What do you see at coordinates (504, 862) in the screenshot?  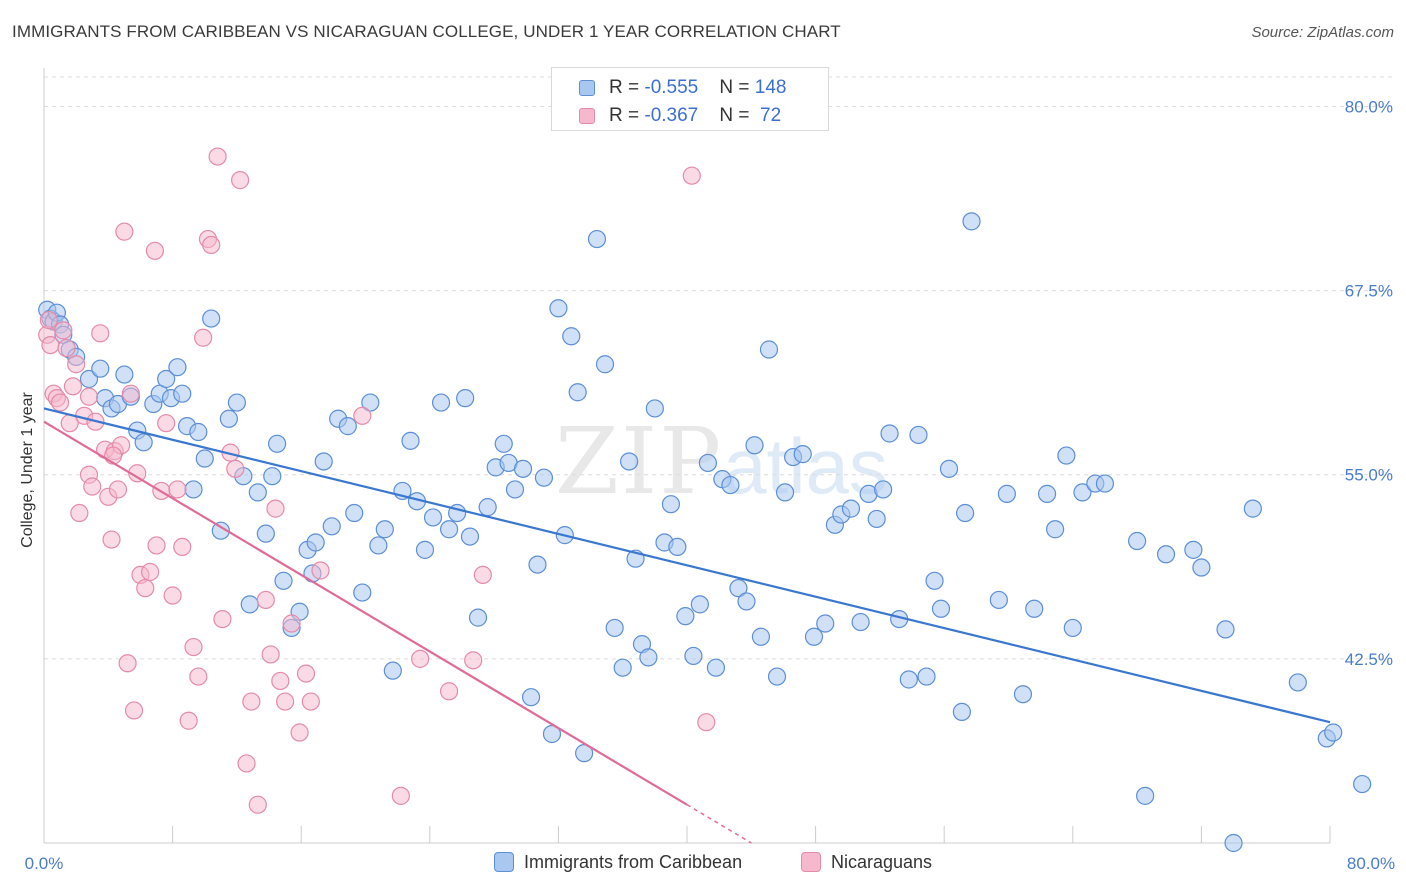 I see `bottom-legend-swatch-blue` at bounding box center [504, 862].